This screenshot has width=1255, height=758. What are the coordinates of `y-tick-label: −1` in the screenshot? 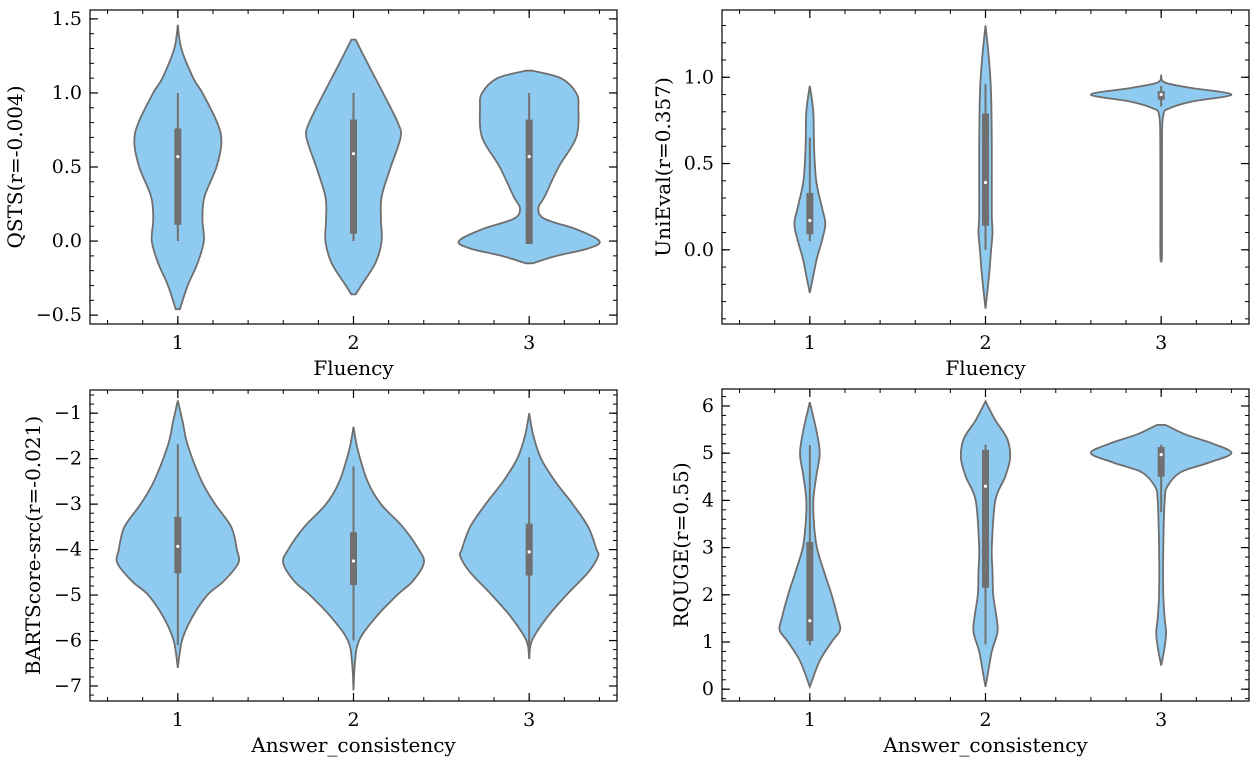 It's located at (68, 413).